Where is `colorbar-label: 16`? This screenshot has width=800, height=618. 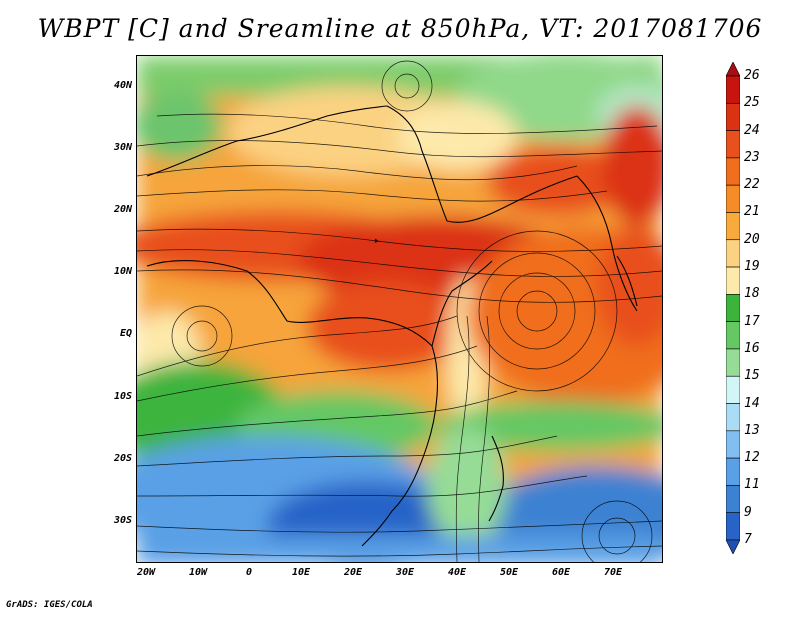
colorbar-label: 16 is located at coordinates (752, 348).